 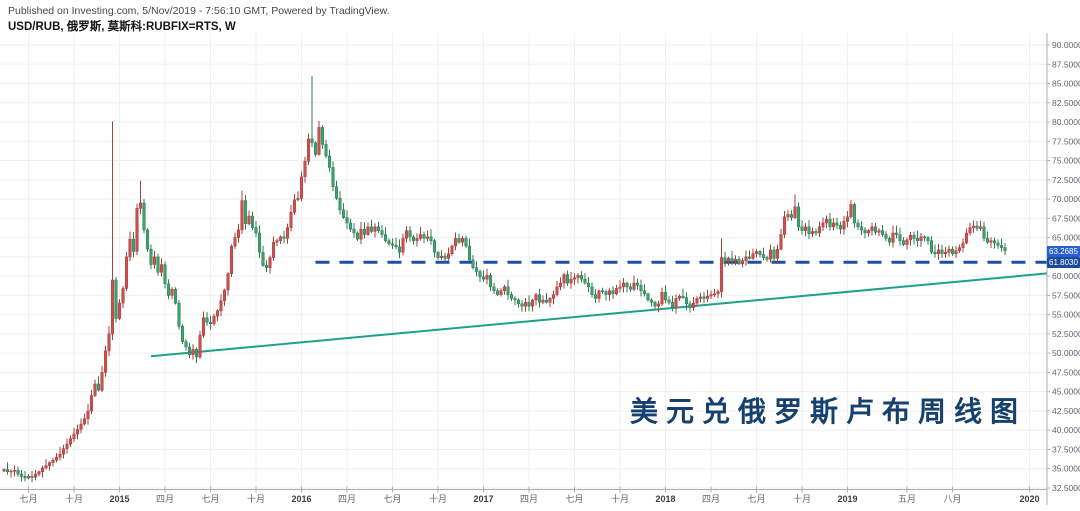 I want to click on y-axis-label: 35.0000, so click(x=1066, y=469).